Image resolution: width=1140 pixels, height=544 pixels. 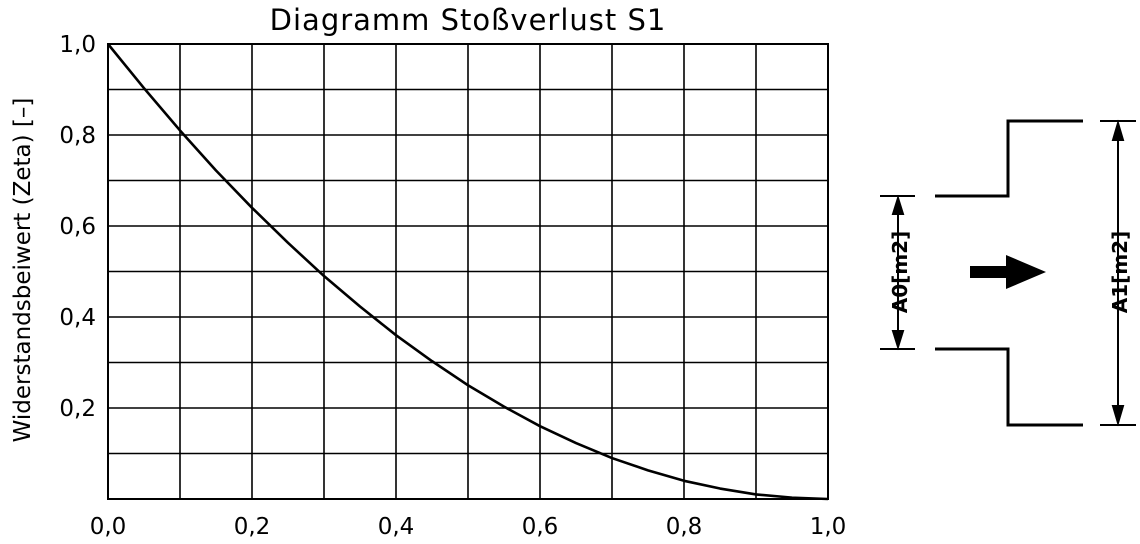 I want to click on outlet-arrow-top, so click(x=1118, y=130).